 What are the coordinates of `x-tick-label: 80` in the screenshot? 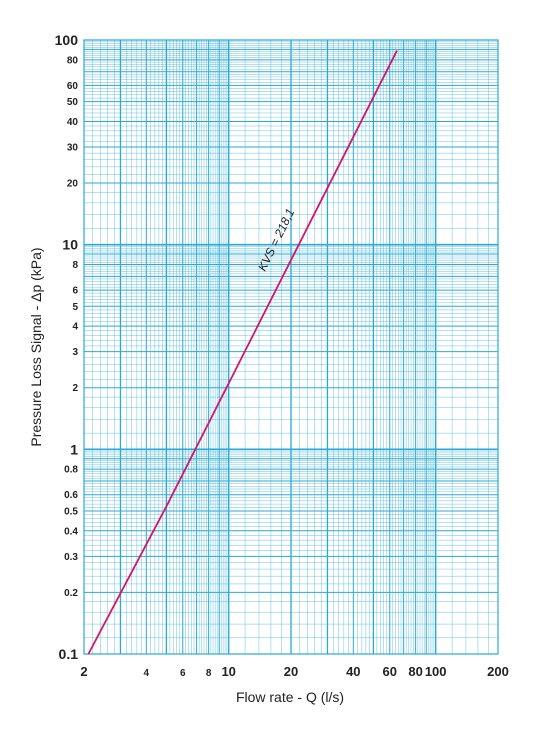 It's located at (415, 671).